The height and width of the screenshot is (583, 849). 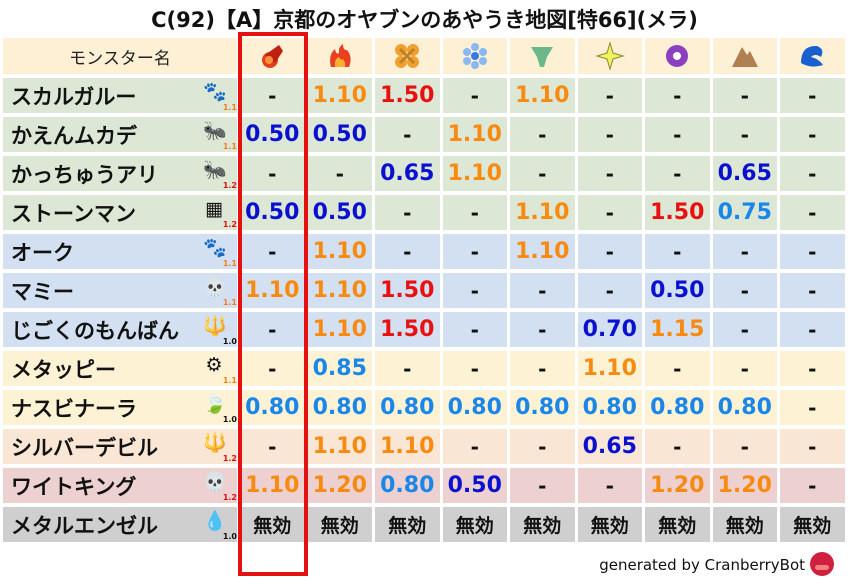 I want to click on resistance-value-jibaria: 無効, so click(x=744, y=524).